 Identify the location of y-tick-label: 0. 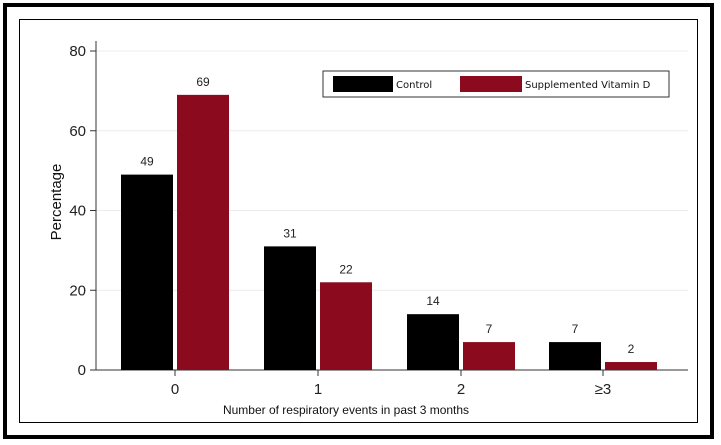
(82, 370).